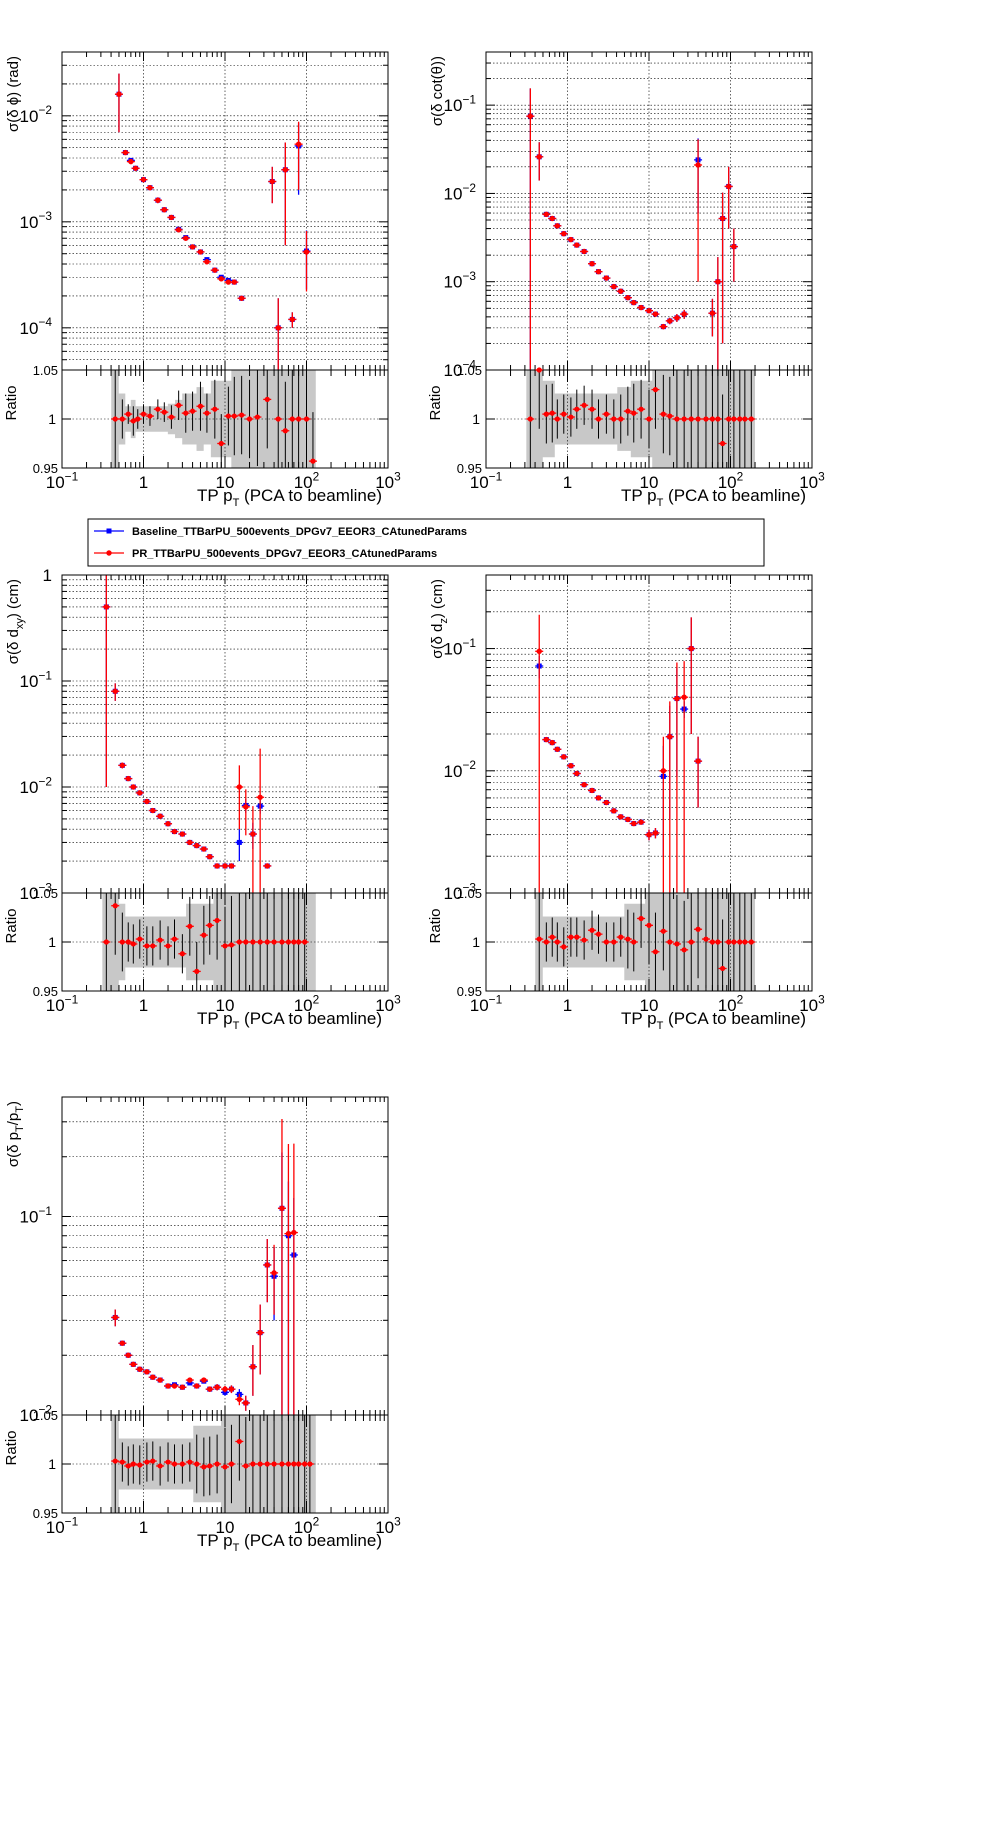 The image size is (996, 1847). Describe the element at coordinates (187, 734) in the screenshot. I see `series-layer` at that location.